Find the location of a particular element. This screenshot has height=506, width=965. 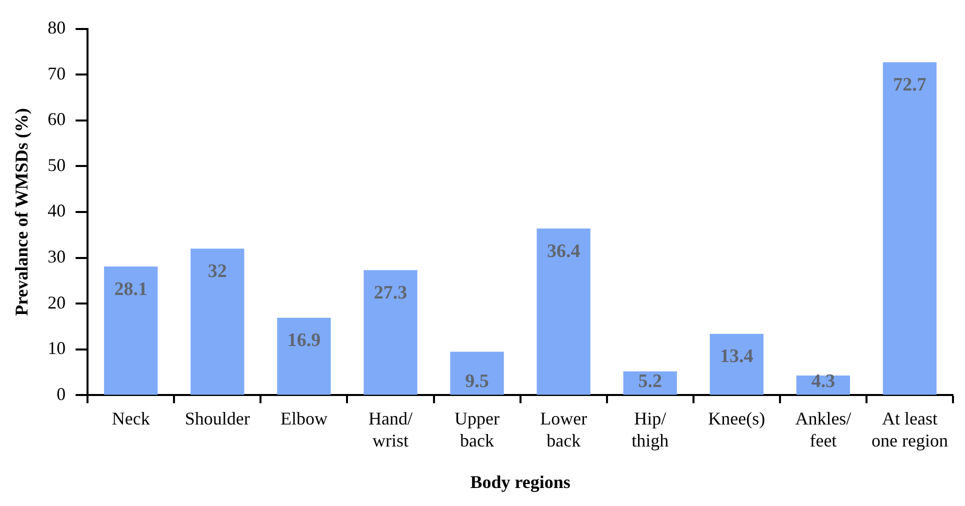

x-tick-label: Knee(s) is located at coordinates (737, 418).